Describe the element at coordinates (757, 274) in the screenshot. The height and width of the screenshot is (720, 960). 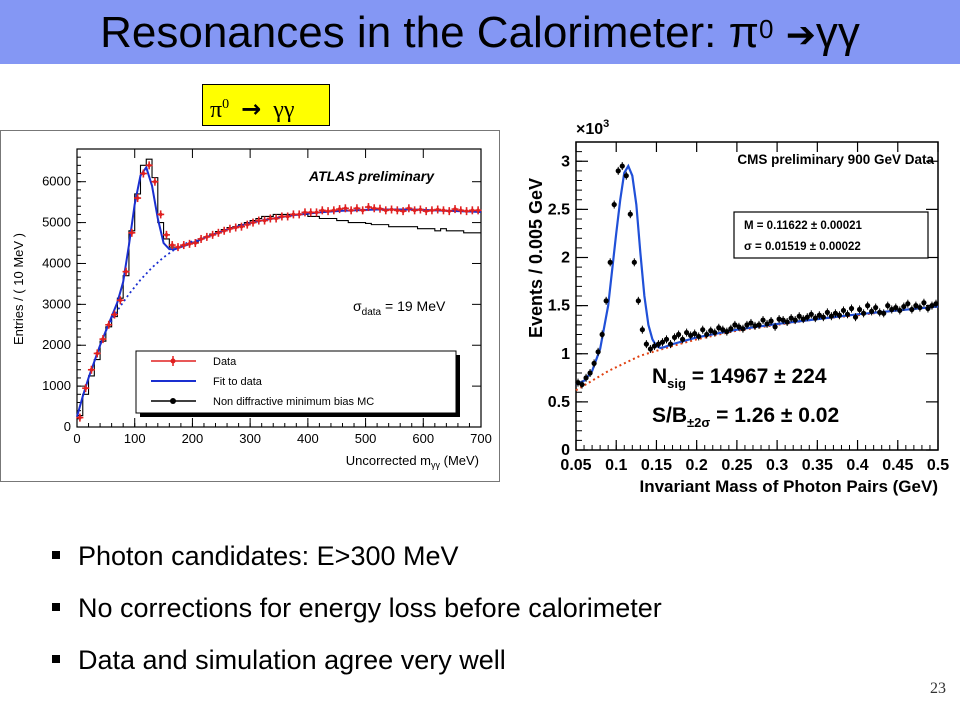
I see `cms-fit-line` at that location.